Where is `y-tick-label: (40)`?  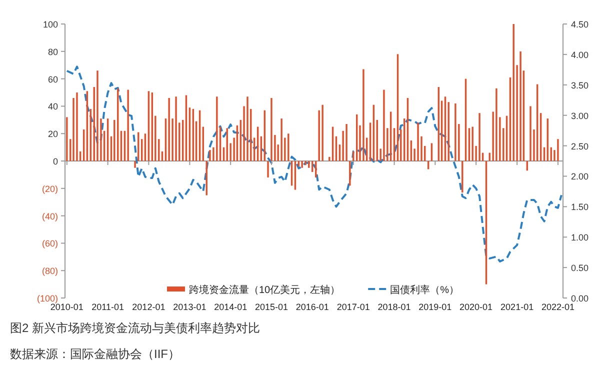 y-tick-label: (40) is located at coordinates (50, 216).